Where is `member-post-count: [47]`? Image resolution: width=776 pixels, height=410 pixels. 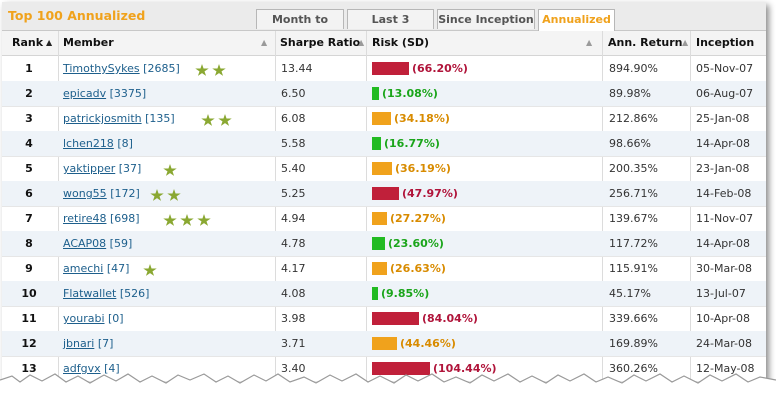
member-post-count: [47] is located at coordinates (118, 268).